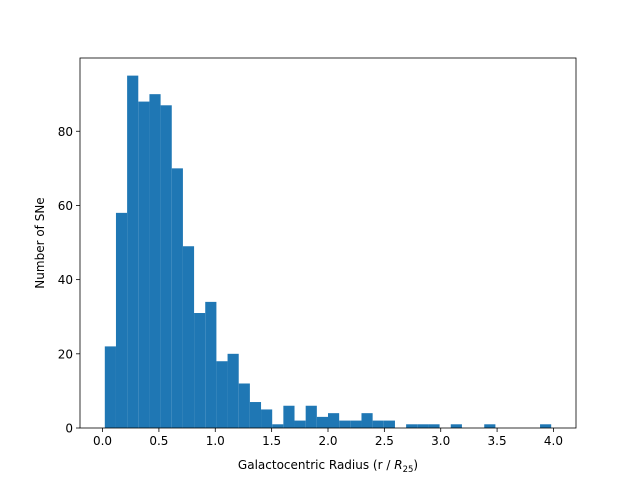 This screenshot has width=640, height=480. What do you see at coordinates (215, 441) in the screenshot?
I see `x-tick-label: 1.0` at bounding box center [215, 441].